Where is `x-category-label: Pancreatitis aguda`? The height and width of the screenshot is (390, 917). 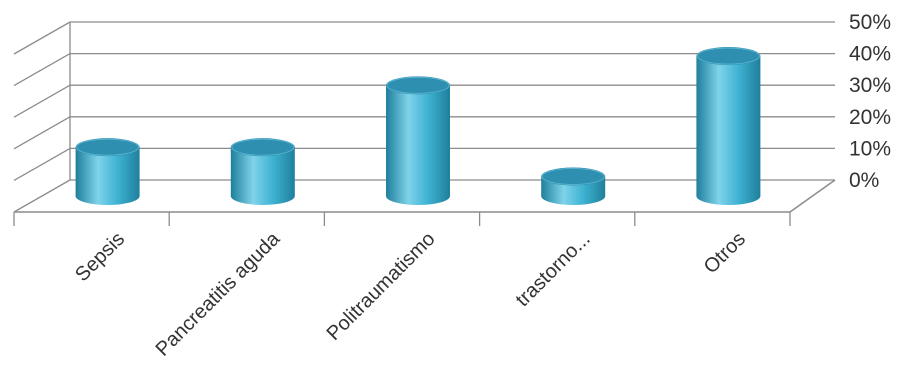 x-category-label: Pancreatitis aguda is located at coordinates (218, 293).